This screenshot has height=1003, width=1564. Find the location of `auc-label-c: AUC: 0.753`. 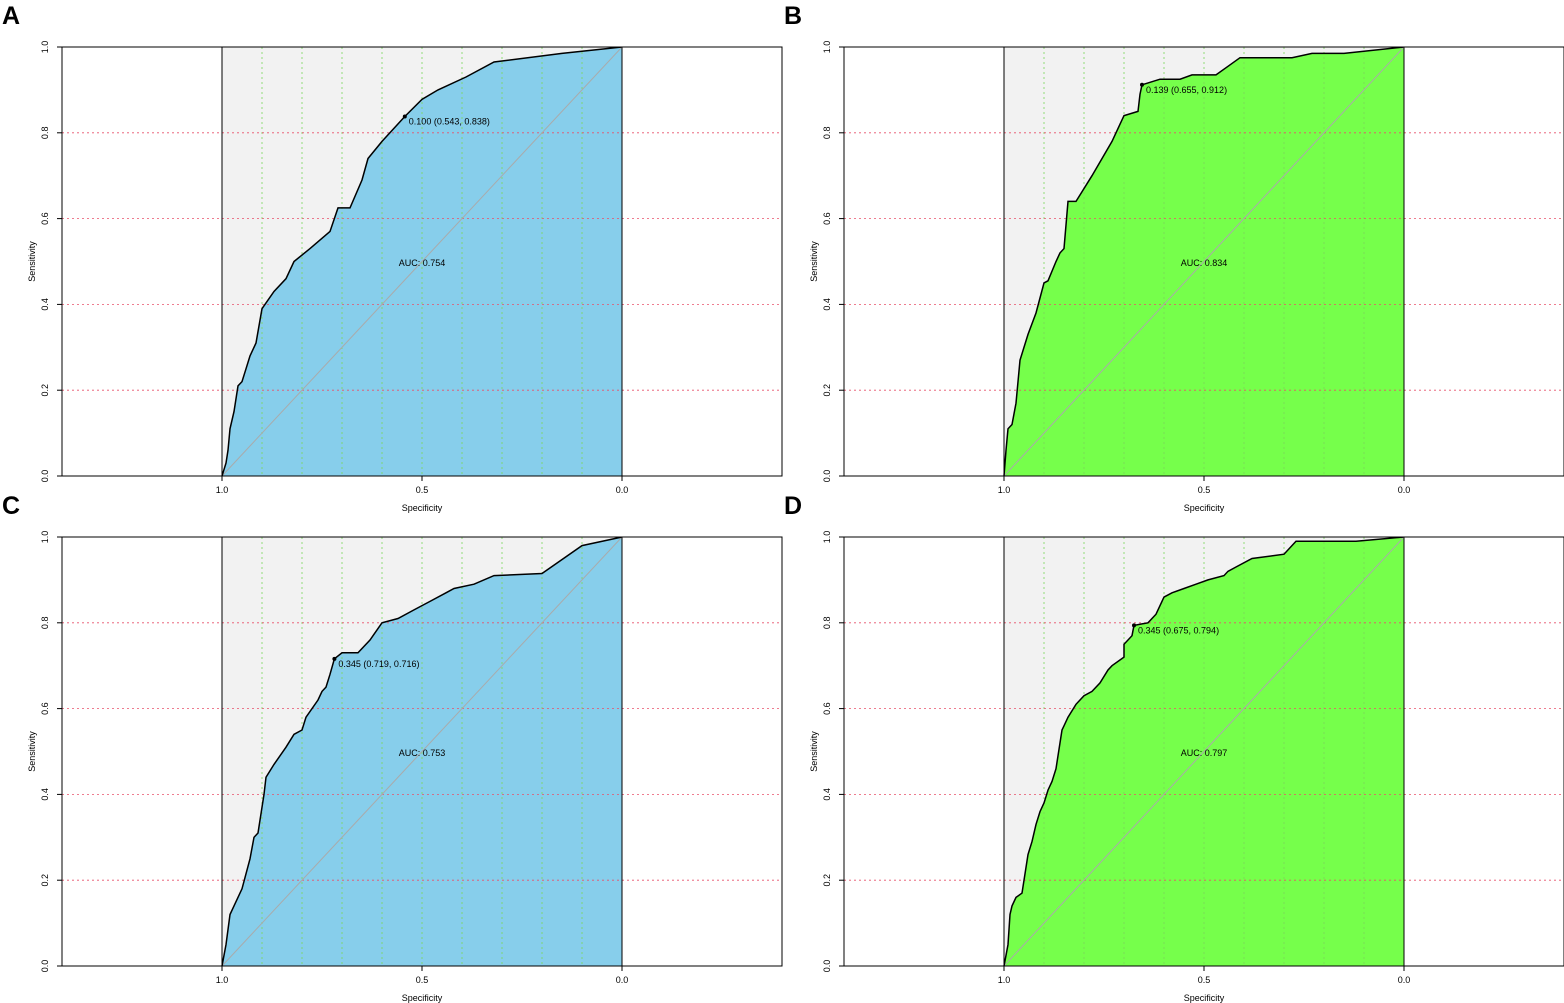

auc-label-c: AUC: 0.753 is located at coordinates (422, 753).